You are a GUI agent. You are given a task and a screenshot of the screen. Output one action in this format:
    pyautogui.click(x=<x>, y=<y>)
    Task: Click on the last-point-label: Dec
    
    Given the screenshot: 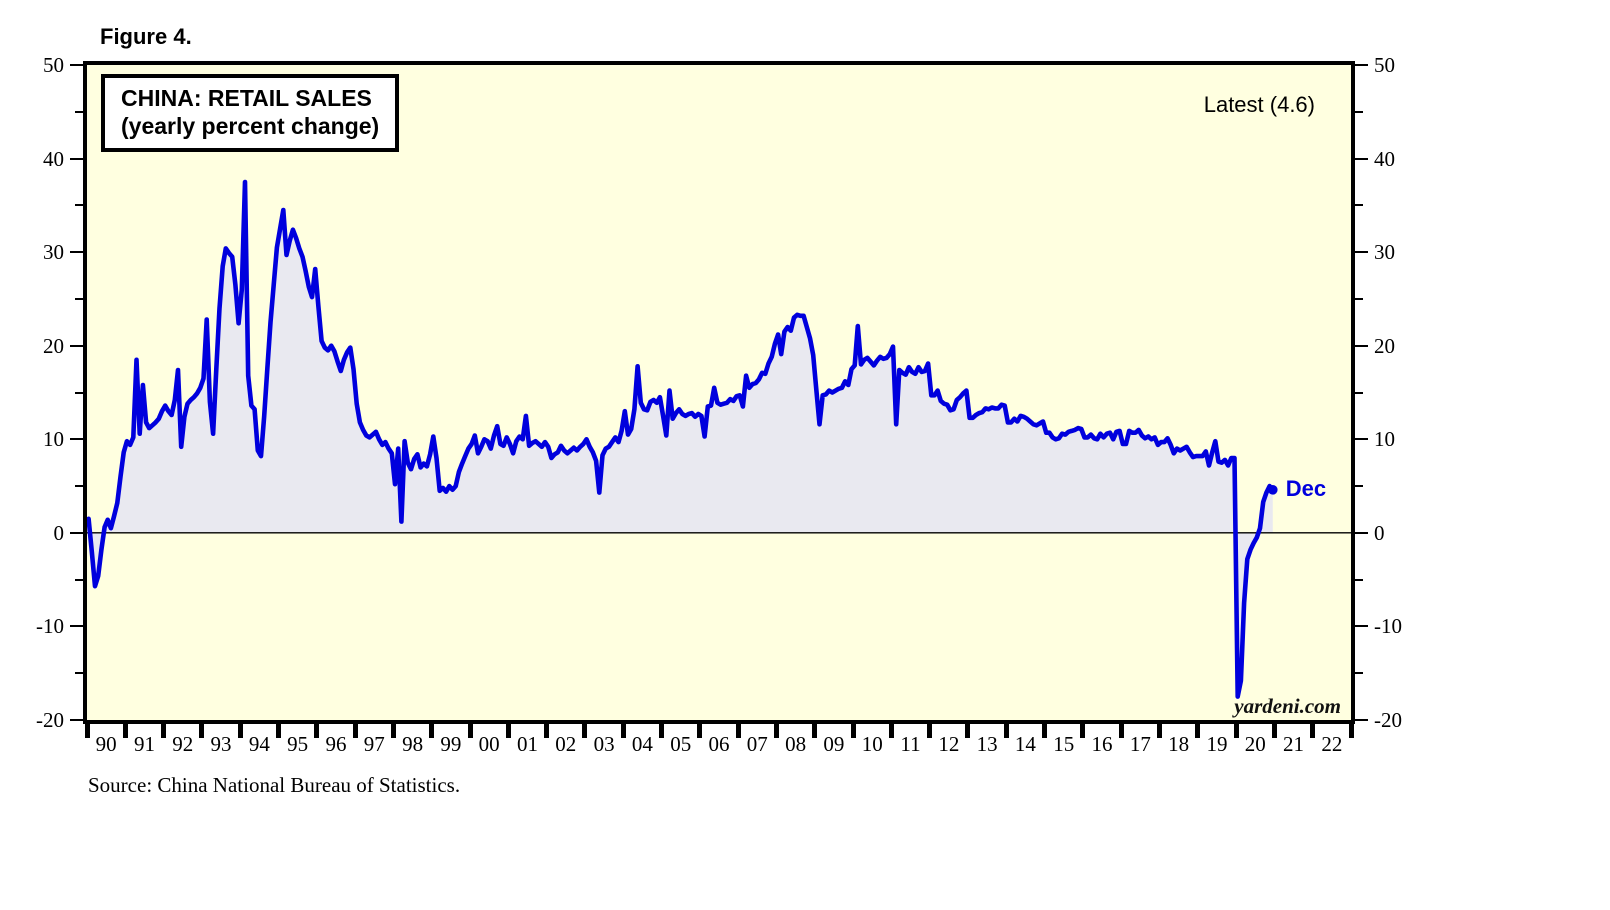 What is the action you would take?
    pyautogui.click(x=1306, y=488)
    